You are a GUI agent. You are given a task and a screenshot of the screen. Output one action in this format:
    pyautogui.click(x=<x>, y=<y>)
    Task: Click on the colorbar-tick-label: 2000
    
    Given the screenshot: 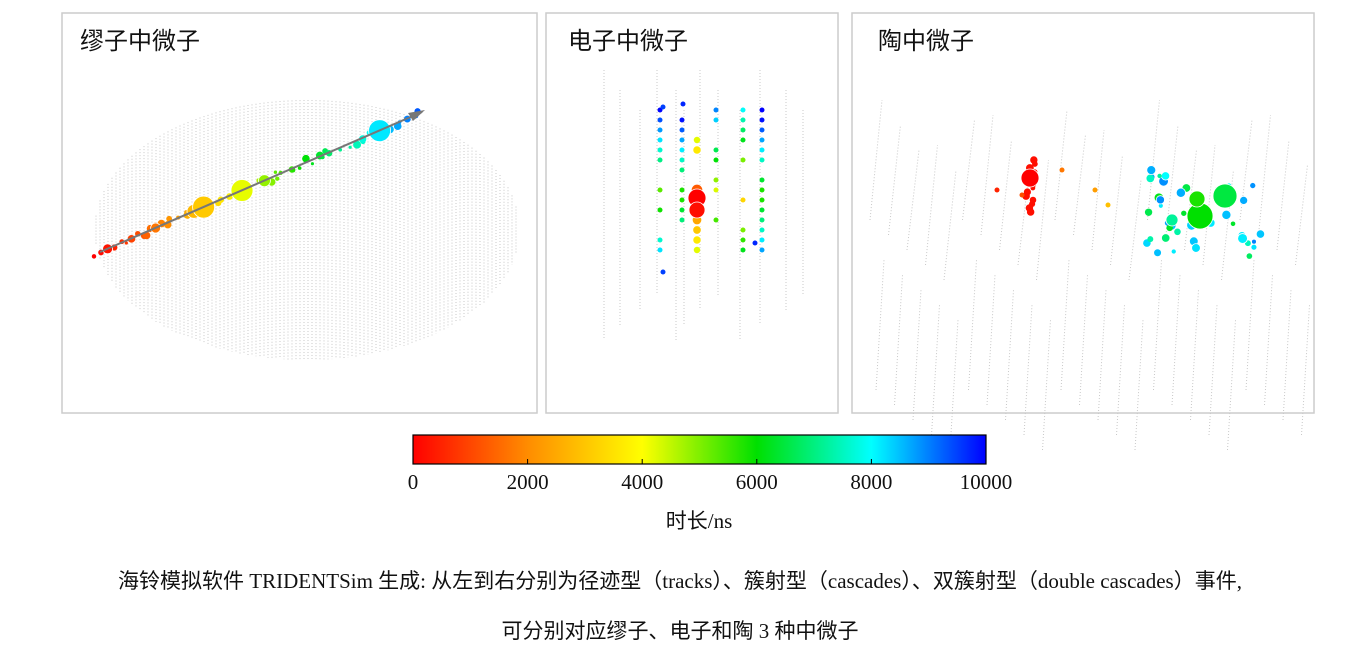 What is the action you would take?
    pyautogui.click(x=528, y=482)
    